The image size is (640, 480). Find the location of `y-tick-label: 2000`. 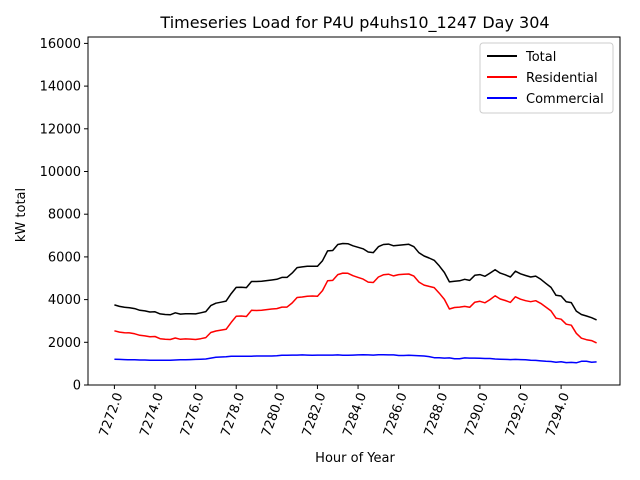

y-tick-label: 2000 is located at coordinates (64, 343).